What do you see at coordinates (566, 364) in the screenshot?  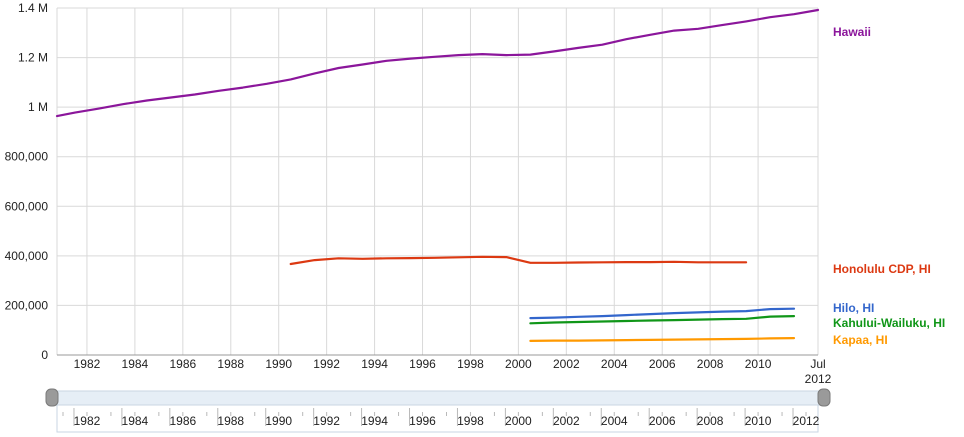 I see `x-tick-label: 2002` at bounding box center [566, 364].